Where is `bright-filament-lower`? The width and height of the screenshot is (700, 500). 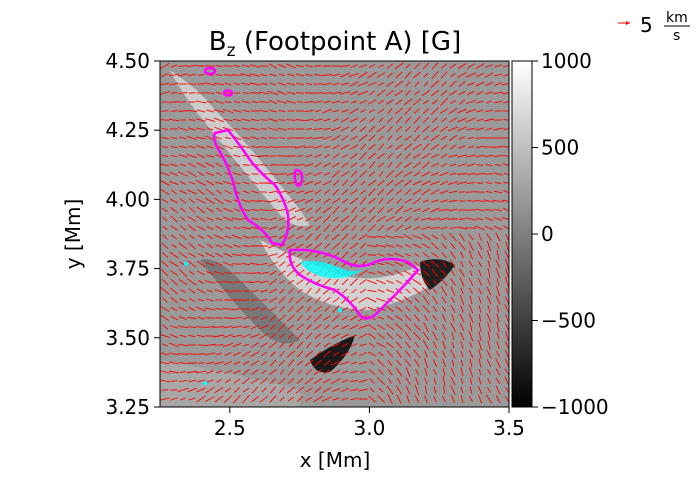
bright-filament-lower is located at coordinates (350, 275).